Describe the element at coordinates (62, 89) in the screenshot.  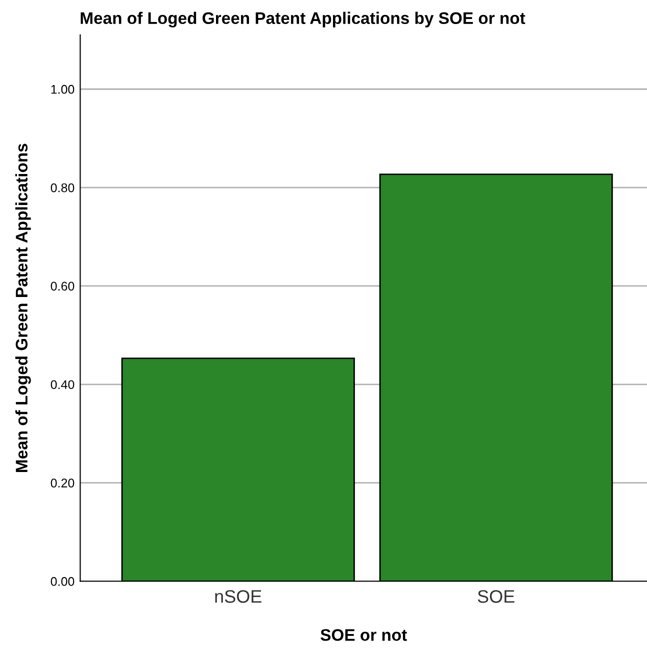
I see `y-tick-label: 1.00` at that location.